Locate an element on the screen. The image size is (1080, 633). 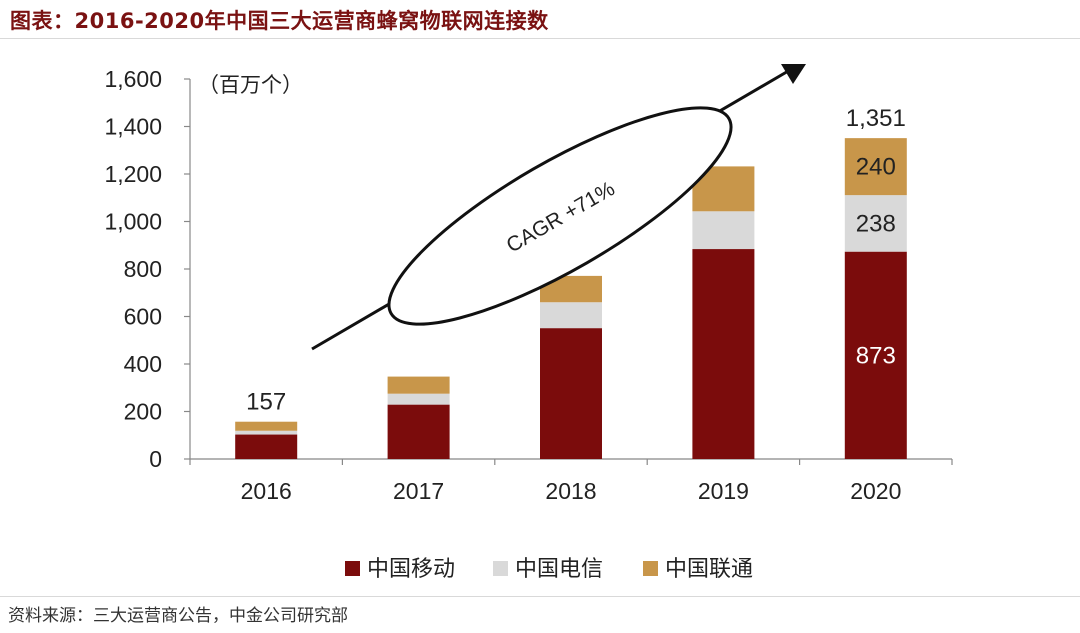
y-tick-label: 1,200 is located at coordinates (133, 174).